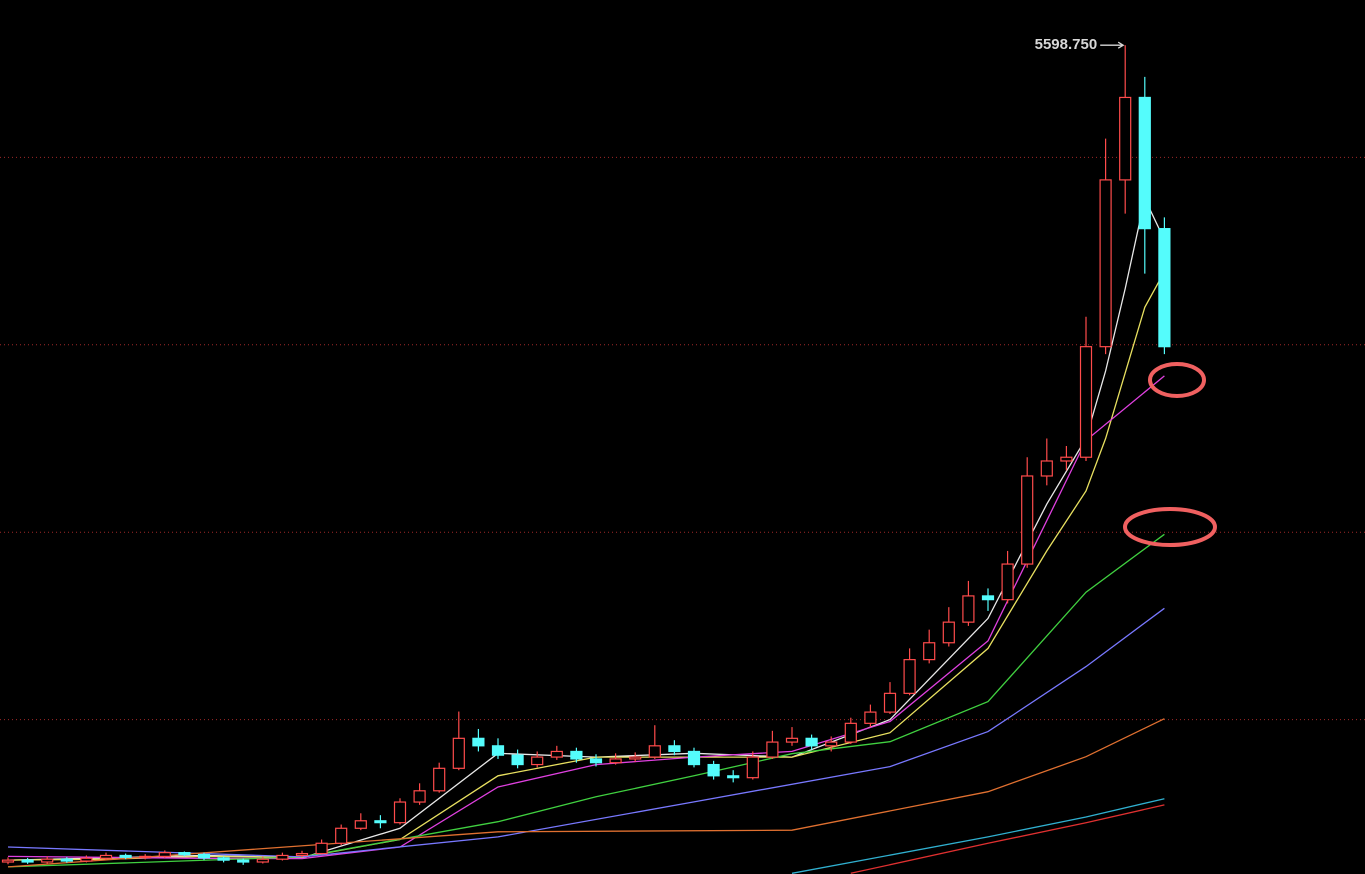 The height and width of the screenshot is (874, 1365). What do you see at coordinates (1066, 44) in the screenshot?
I see `high-label: 5598.750` at bounding box center [1066, 44].